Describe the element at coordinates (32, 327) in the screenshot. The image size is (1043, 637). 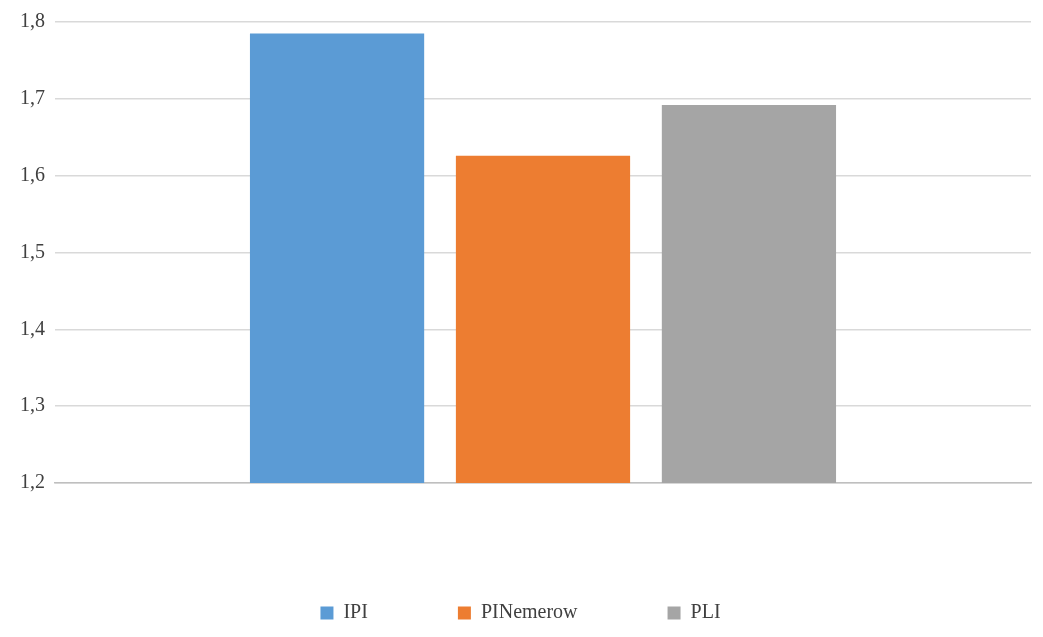
I see `y-tick-label: 1,4` at that location.